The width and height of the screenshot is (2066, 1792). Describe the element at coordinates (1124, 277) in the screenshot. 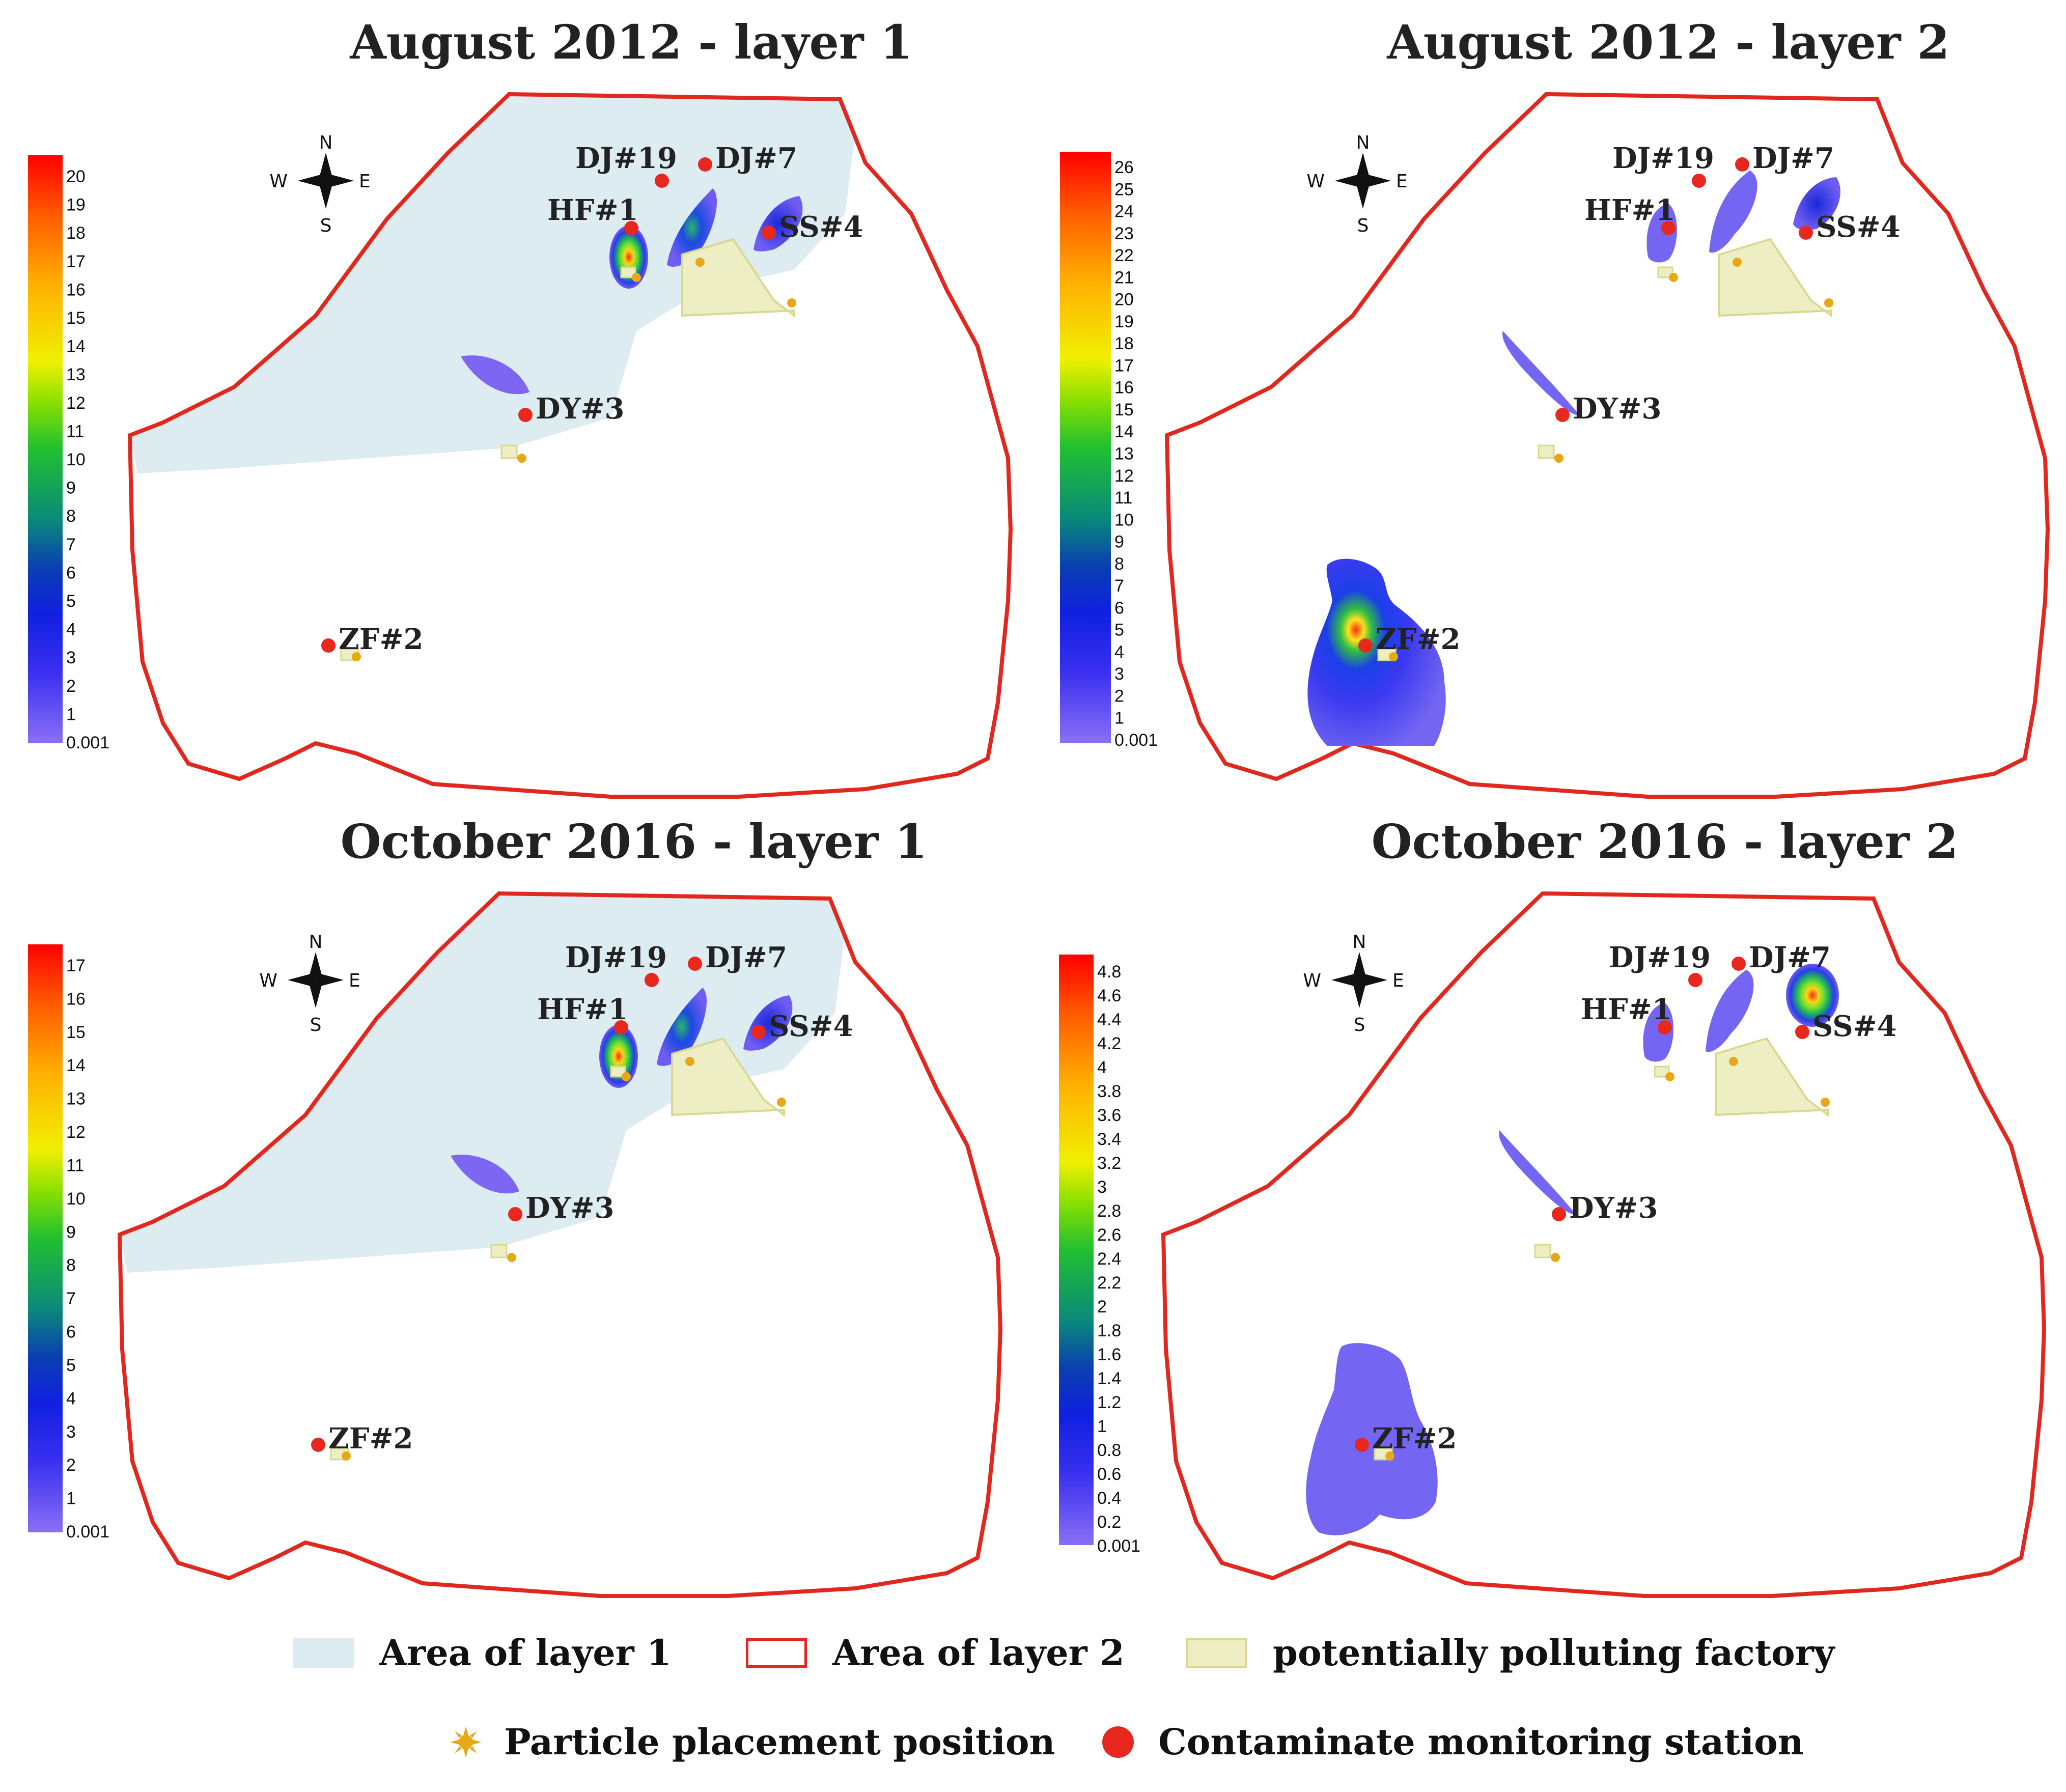

I see `colorbar-tick-label: 21` at that location.